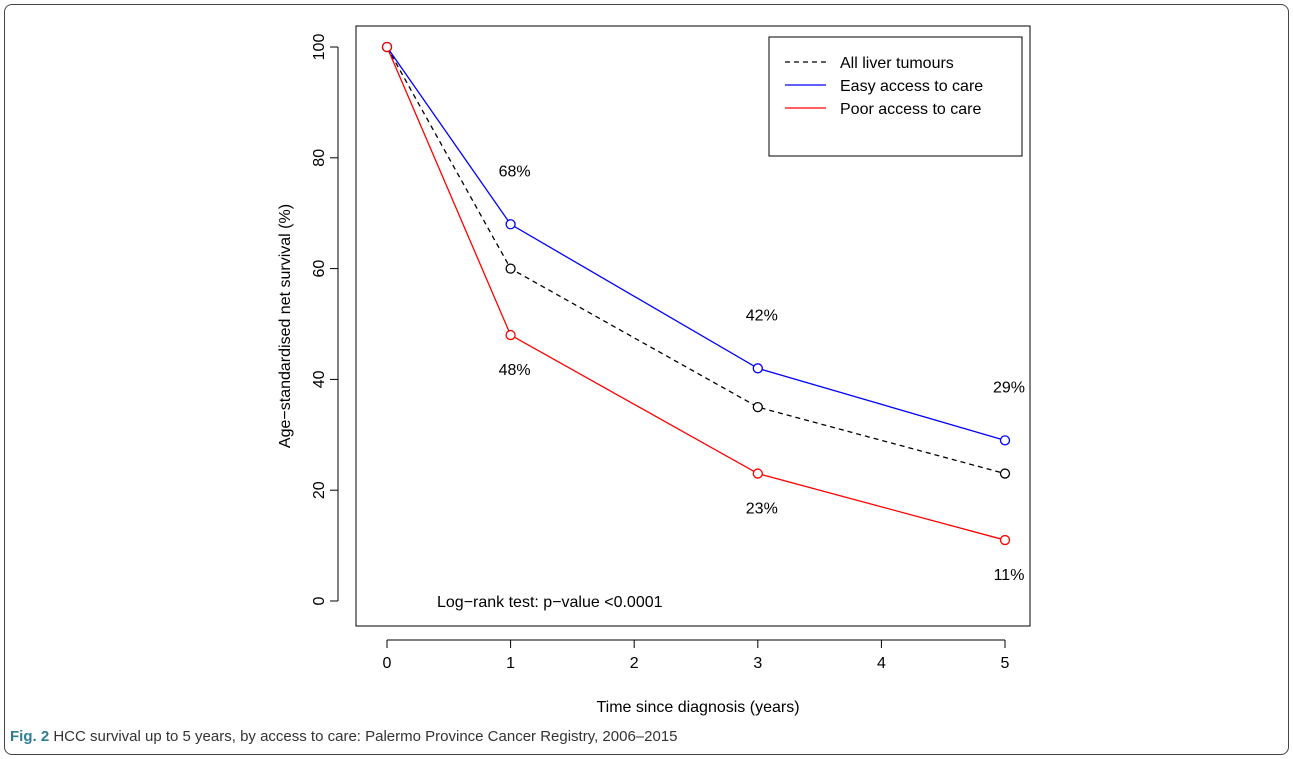 The image size is (1293, 759). Describe the element at coordinates (550, 602) in the screenshot. I see `log-rank-annotation: Log−rank test: p−value <0.0001` at that location.